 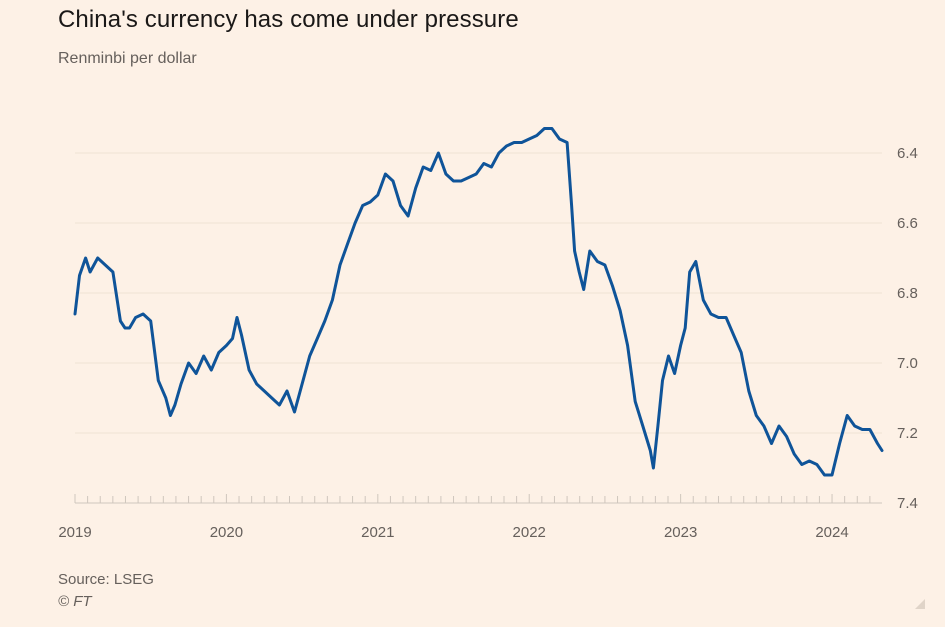 What do you see at coordinates (106, 579) in the screenshot?
I see `source-note: Source: LSEG` at bounding box center [106, 579].